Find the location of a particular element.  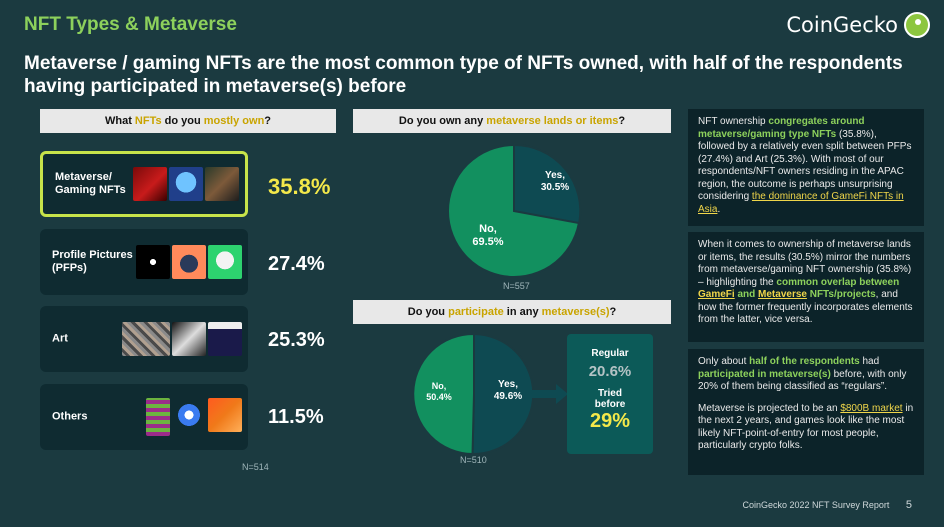

q-hl: NFTs is located at coordinates (148, 121).